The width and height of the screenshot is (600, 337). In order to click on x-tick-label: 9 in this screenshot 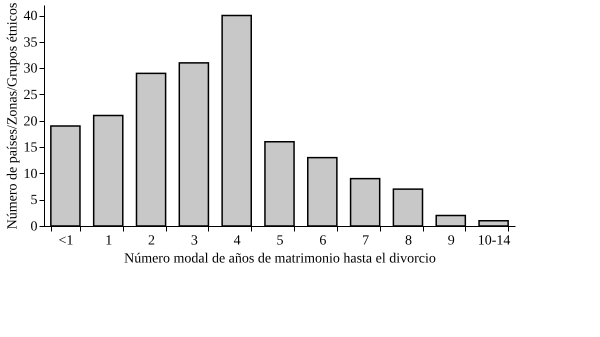, I will do `click(451, 241)`.